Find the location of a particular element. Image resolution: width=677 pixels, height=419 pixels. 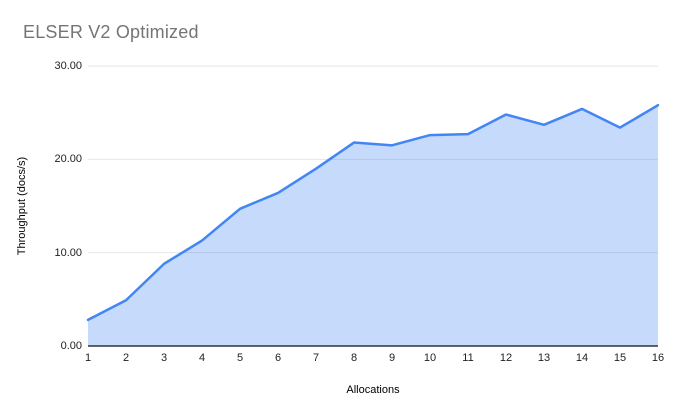

x-tick-label-12: 12 is located at coordinates (506, 358).